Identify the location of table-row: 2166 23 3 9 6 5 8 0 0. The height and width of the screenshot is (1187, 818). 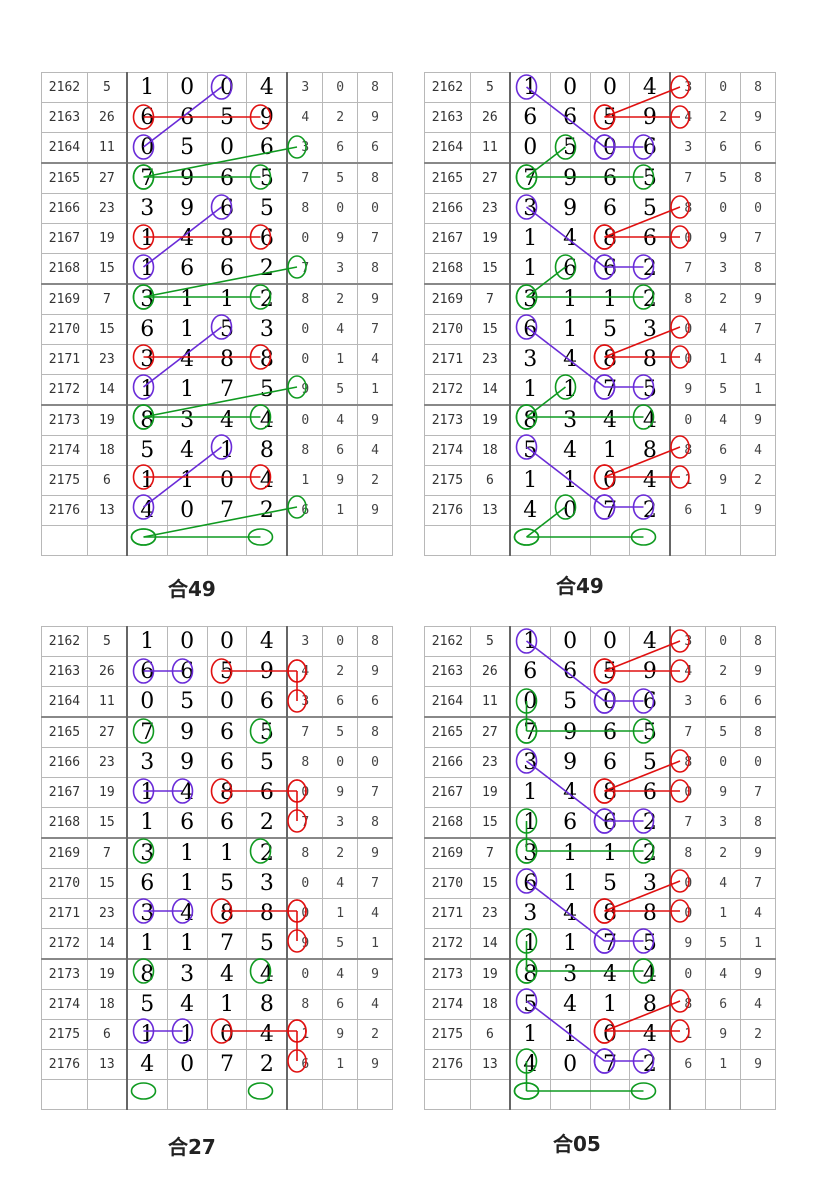
(600, 208).